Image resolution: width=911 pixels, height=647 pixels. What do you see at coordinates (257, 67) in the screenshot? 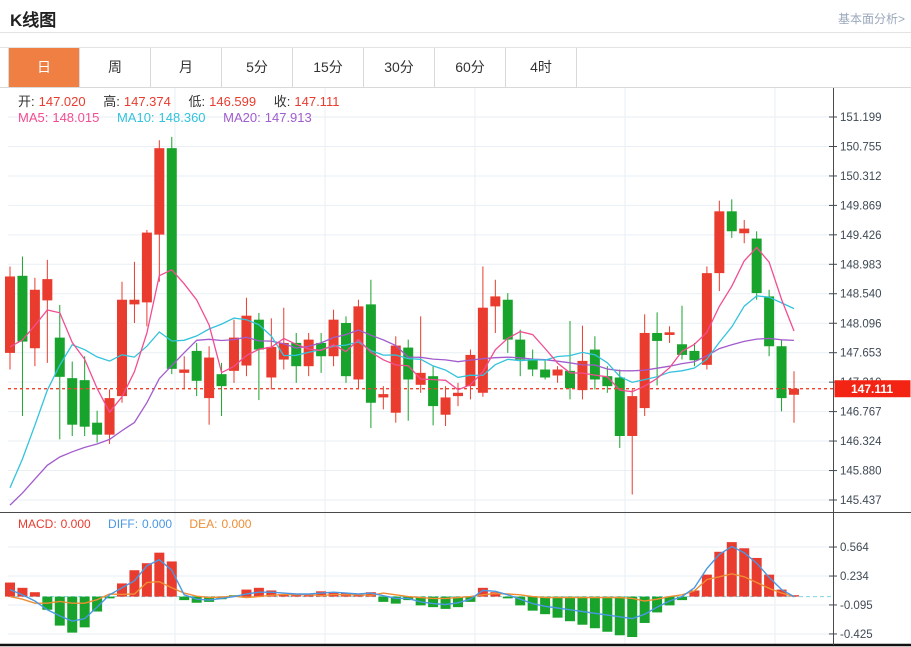
I see `tab-interval-3: 5分` at bounding box center [257, 67].